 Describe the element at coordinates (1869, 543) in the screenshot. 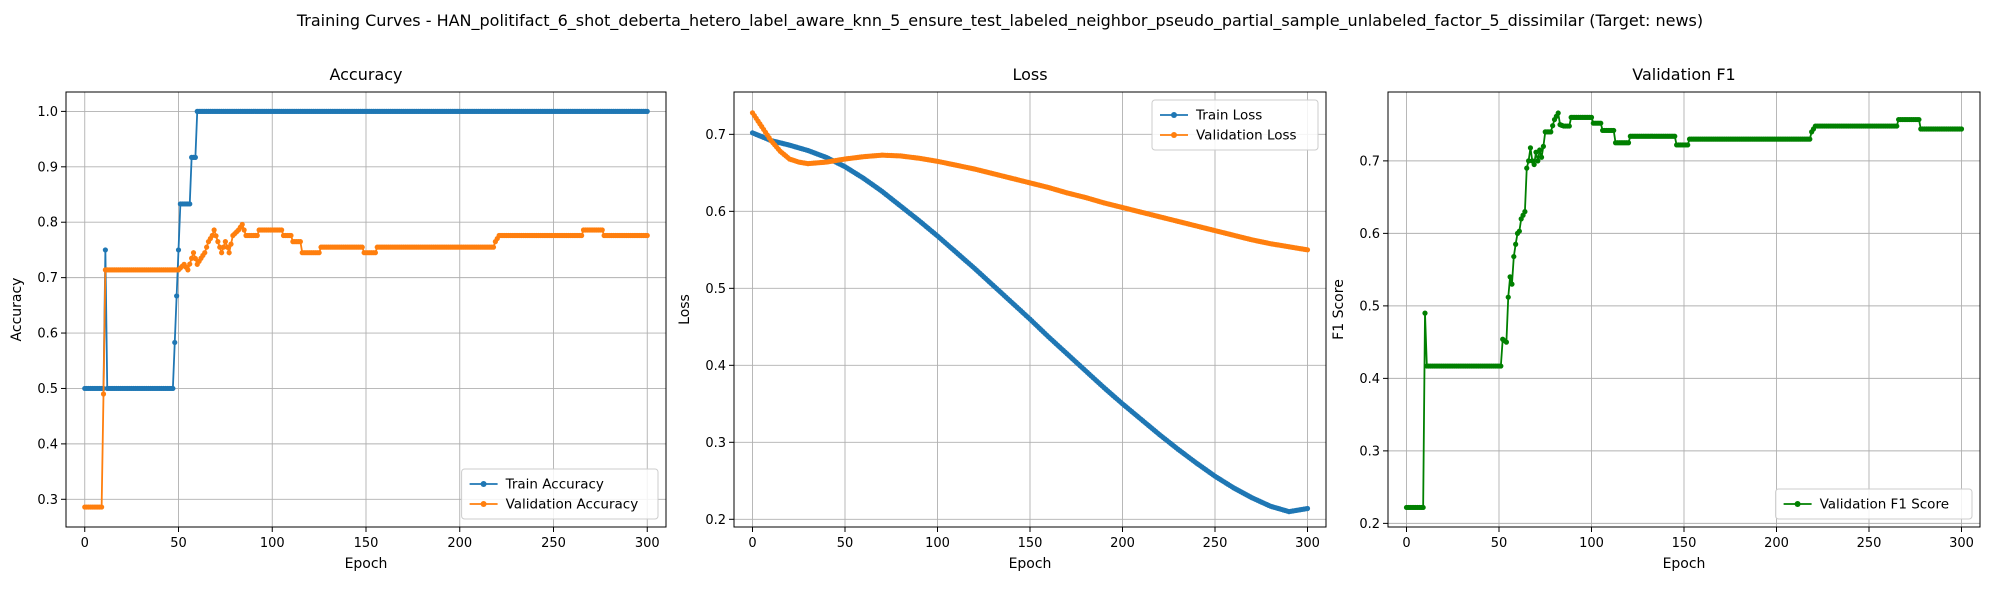

I see `x-tick-label: 250` at that location.